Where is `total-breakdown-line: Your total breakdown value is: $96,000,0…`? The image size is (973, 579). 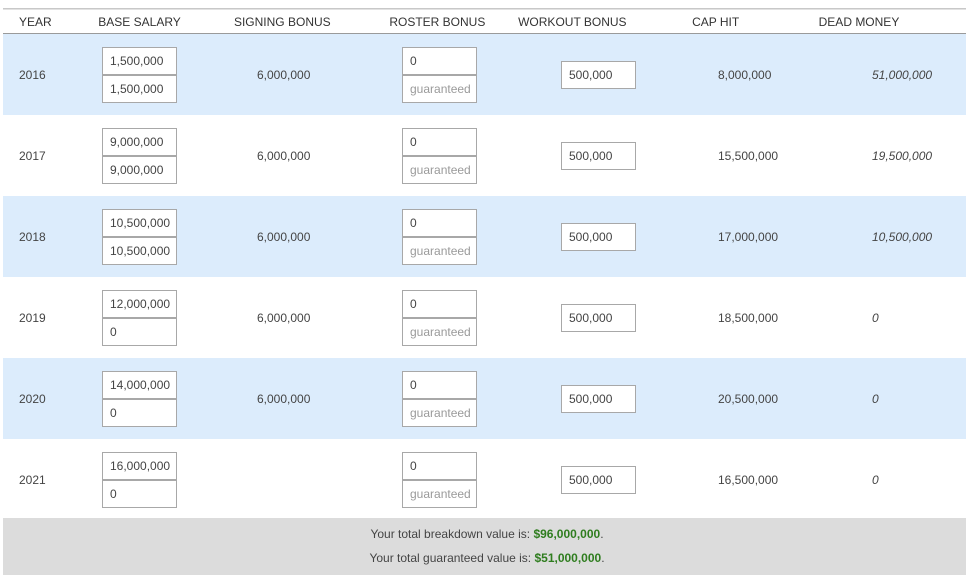 total-breakdown-line: Your total breakdown value is: $96,000,0… is located at coordinates (487, 534).